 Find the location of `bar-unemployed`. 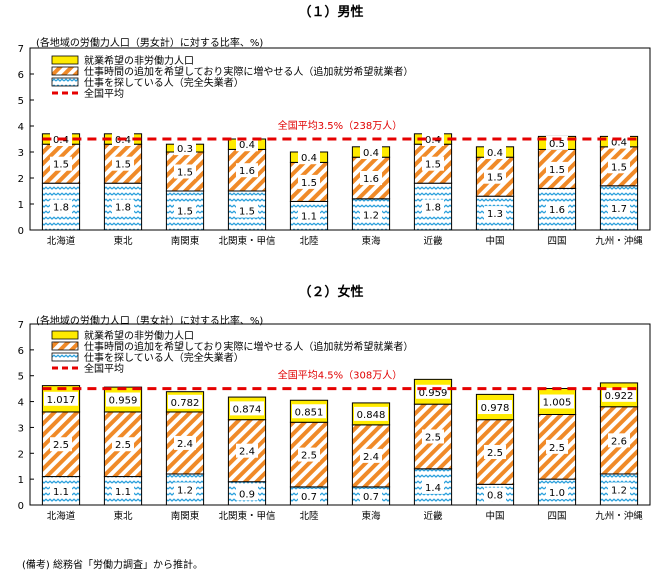

bar-unemployed is located at coordinates (557, 492).